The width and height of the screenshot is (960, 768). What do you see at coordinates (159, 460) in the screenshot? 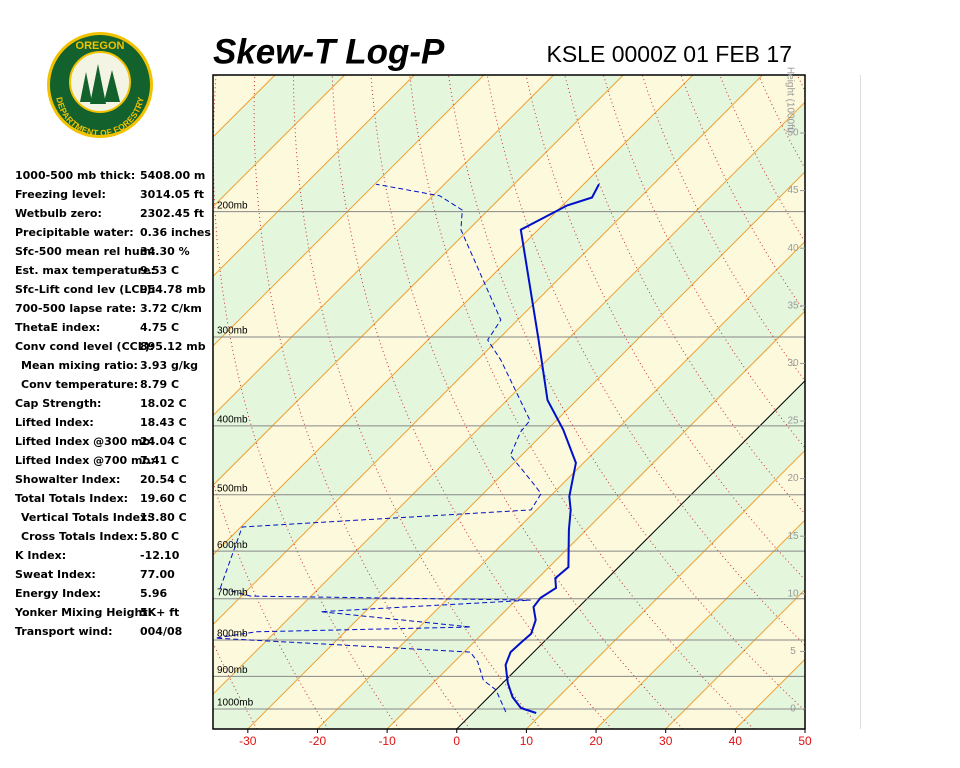
I see `stat-value: 7.41 C` at bounding box center [159, 460].